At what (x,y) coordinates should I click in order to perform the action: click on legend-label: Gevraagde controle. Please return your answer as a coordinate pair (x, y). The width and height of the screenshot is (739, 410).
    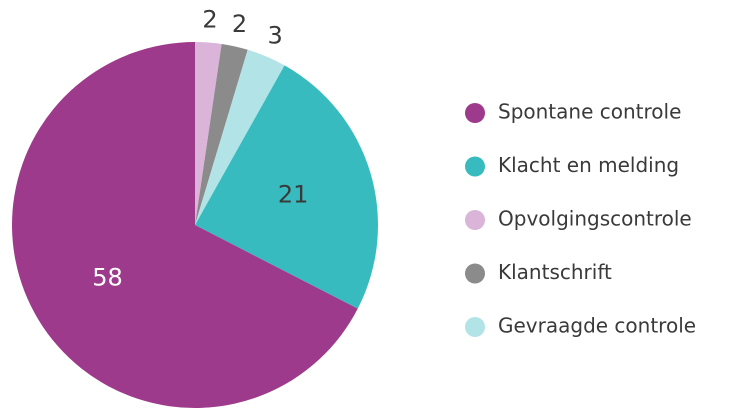
    Looking at the image, I should click on (597, 326).